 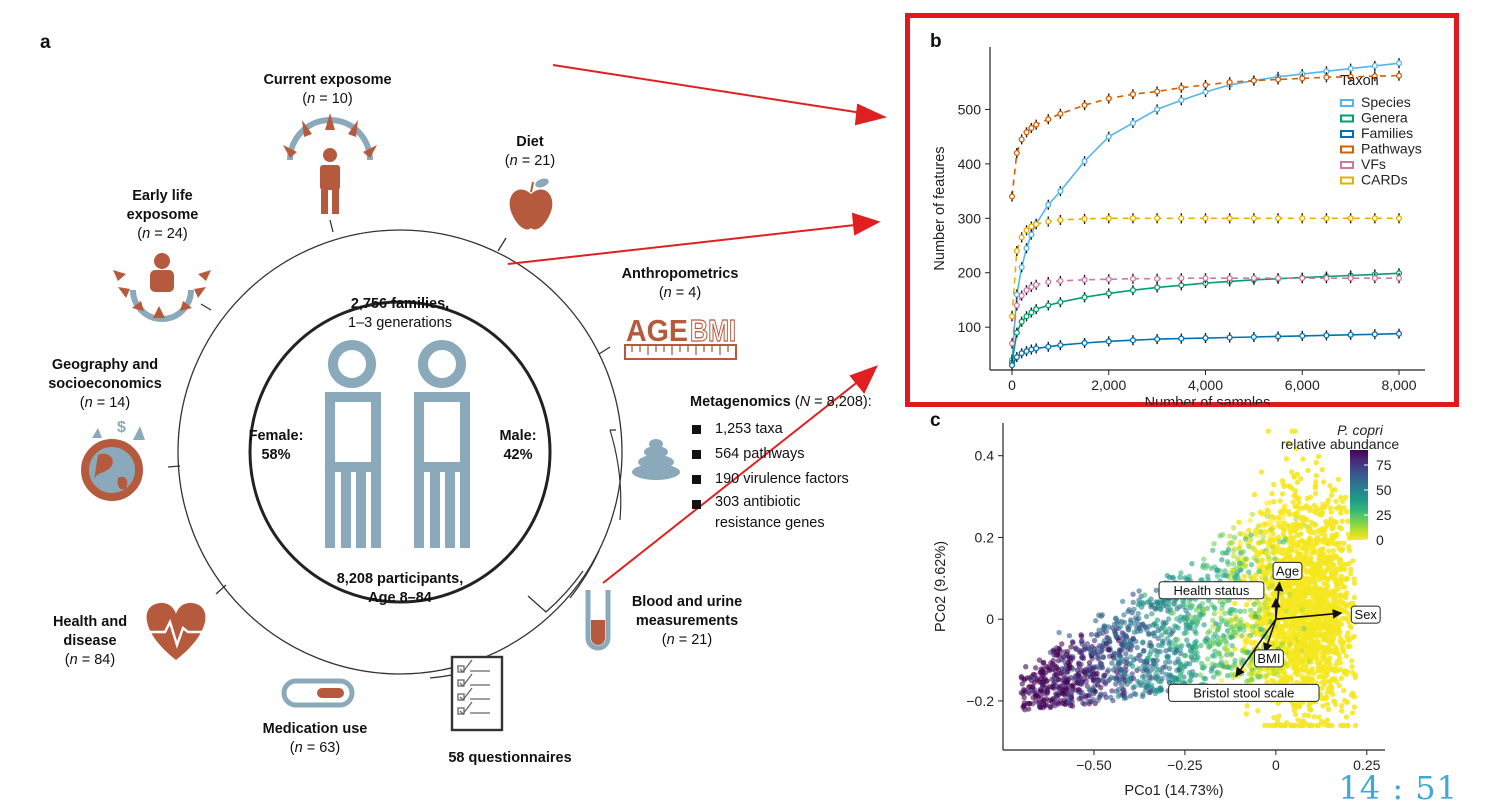 What do you see at coordinates (1398, 385) in the screenshot?
I see `x-tick-label: 8,000` at bounding box center [1398, 385].